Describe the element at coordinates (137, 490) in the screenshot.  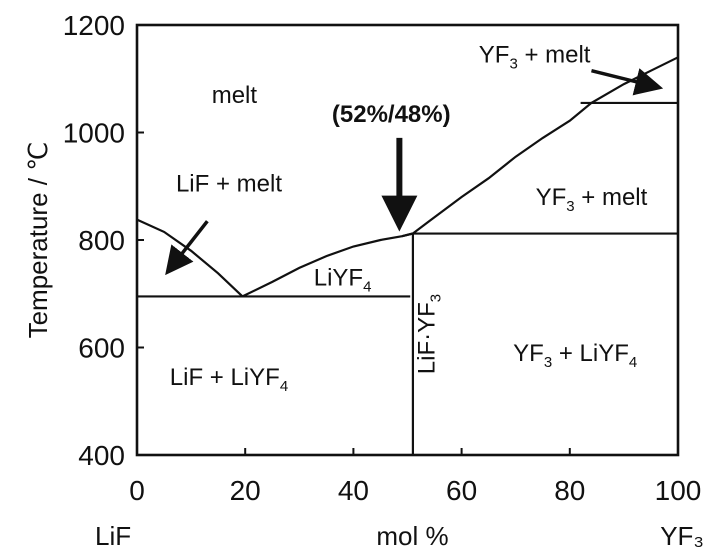
I see `x-tick-label: 0` at that location.